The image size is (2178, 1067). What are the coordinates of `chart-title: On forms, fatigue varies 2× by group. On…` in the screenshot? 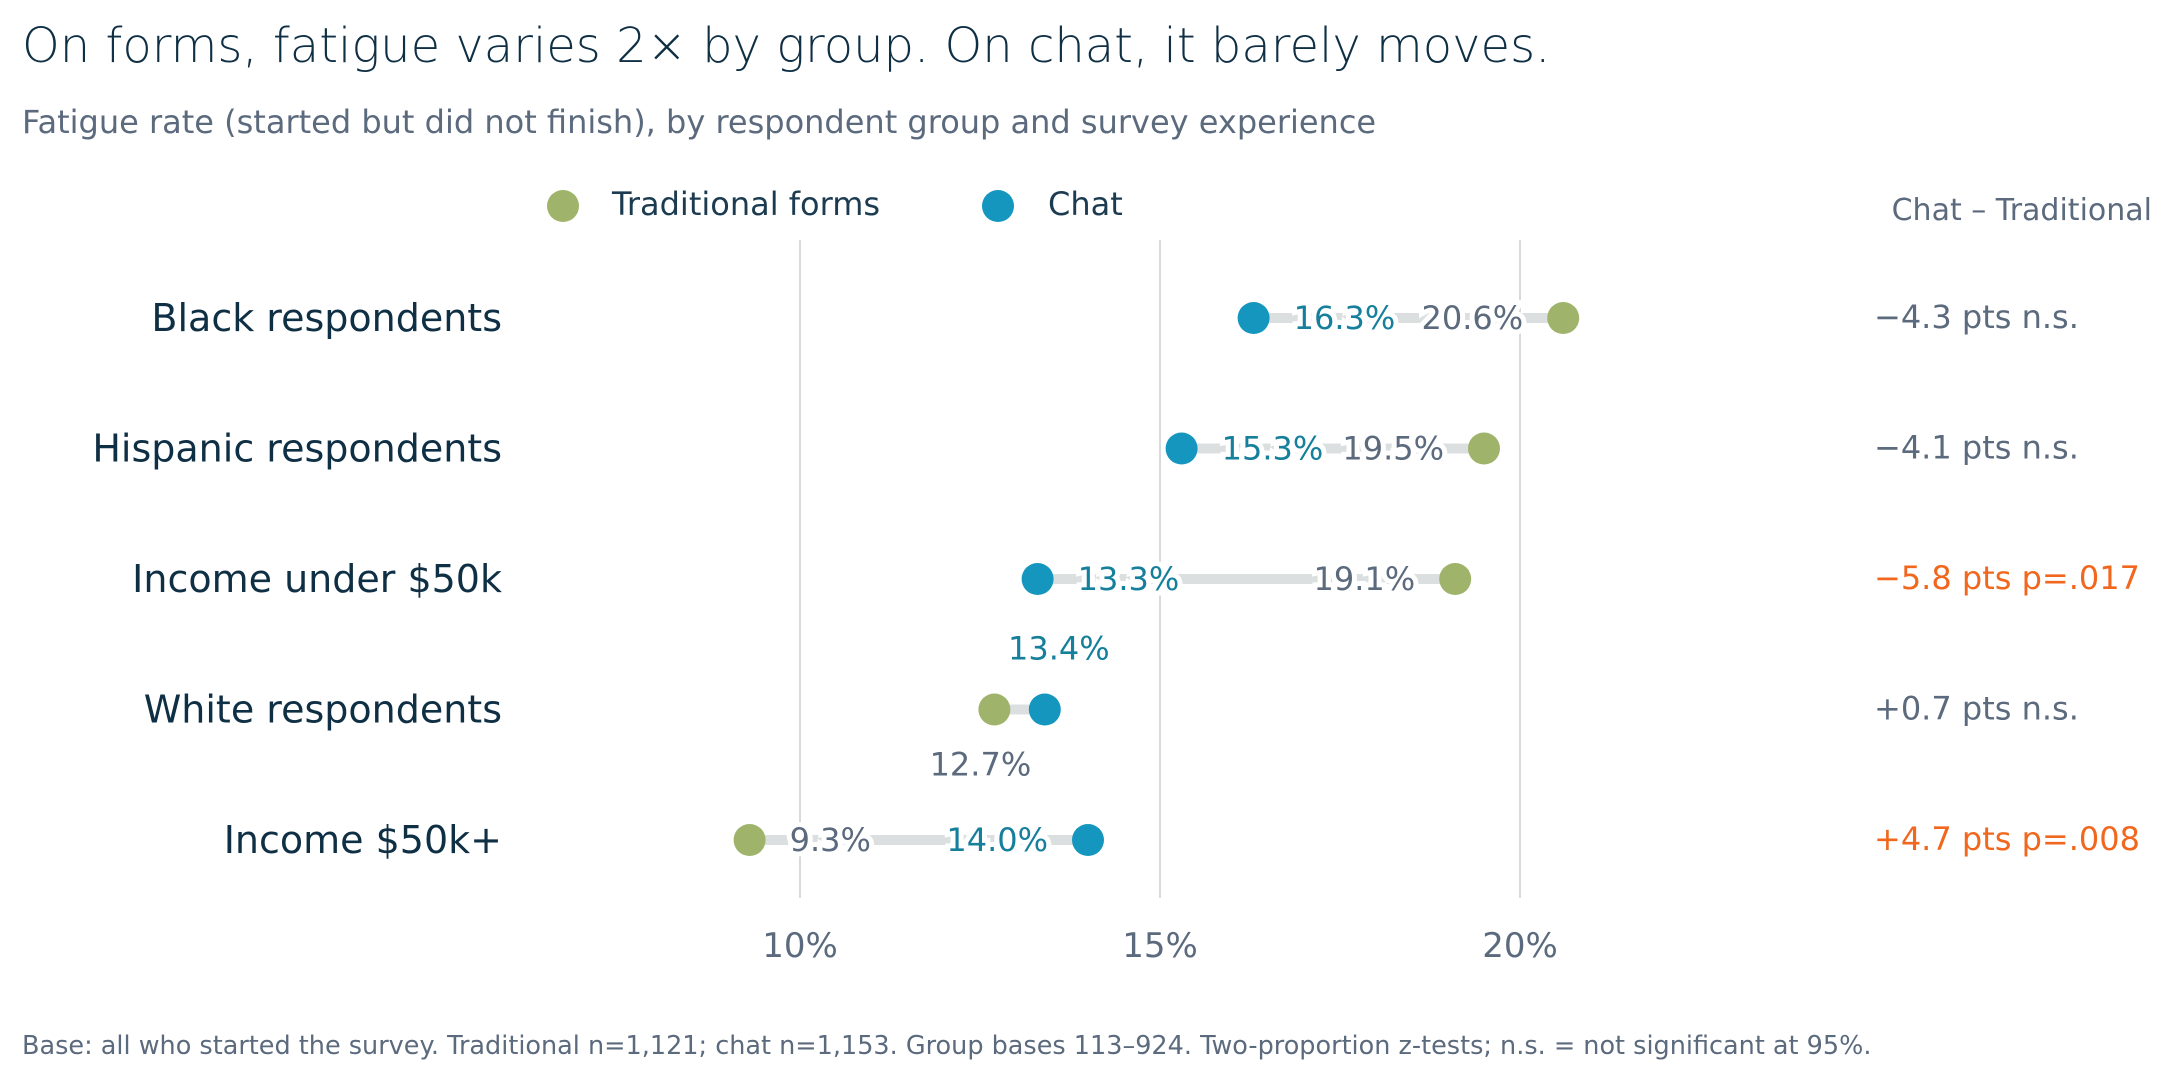 It's located at (786, 46).